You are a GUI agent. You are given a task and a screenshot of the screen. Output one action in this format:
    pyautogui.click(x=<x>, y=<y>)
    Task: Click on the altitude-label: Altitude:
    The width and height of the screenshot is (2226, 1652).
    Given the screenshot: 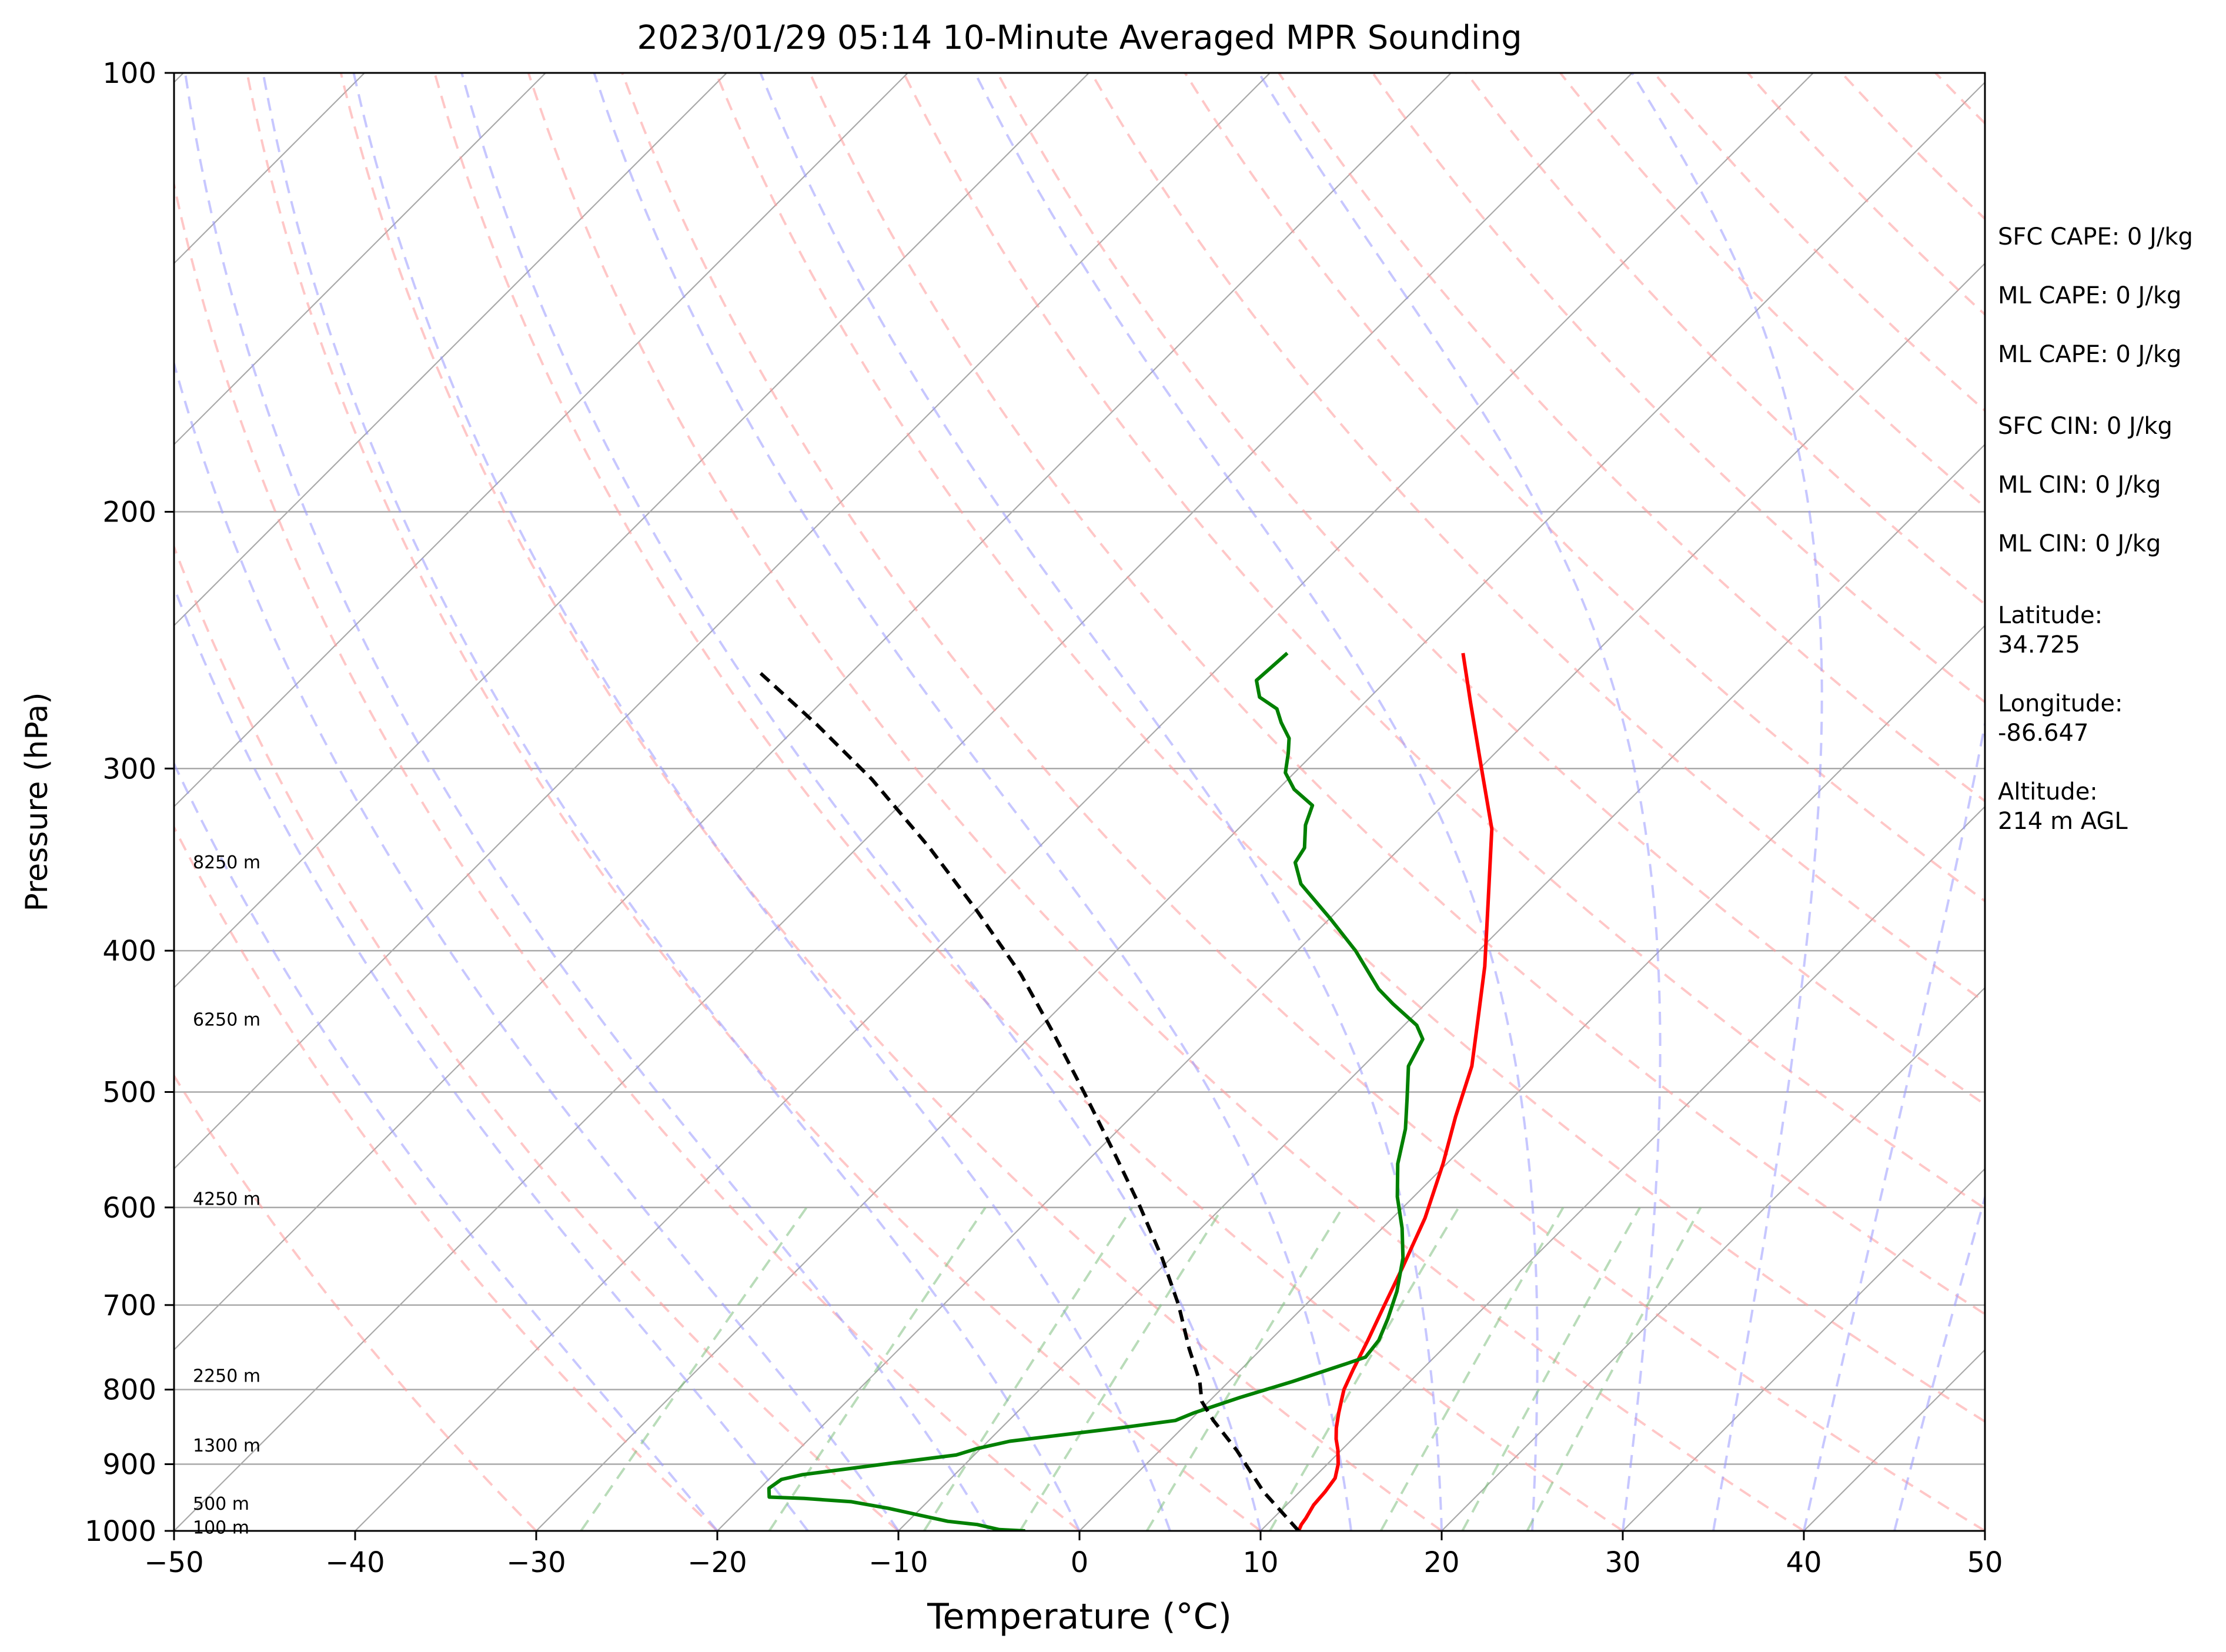 What is the action you would take?
    pyautogui.click(x=2048, y=792)
    